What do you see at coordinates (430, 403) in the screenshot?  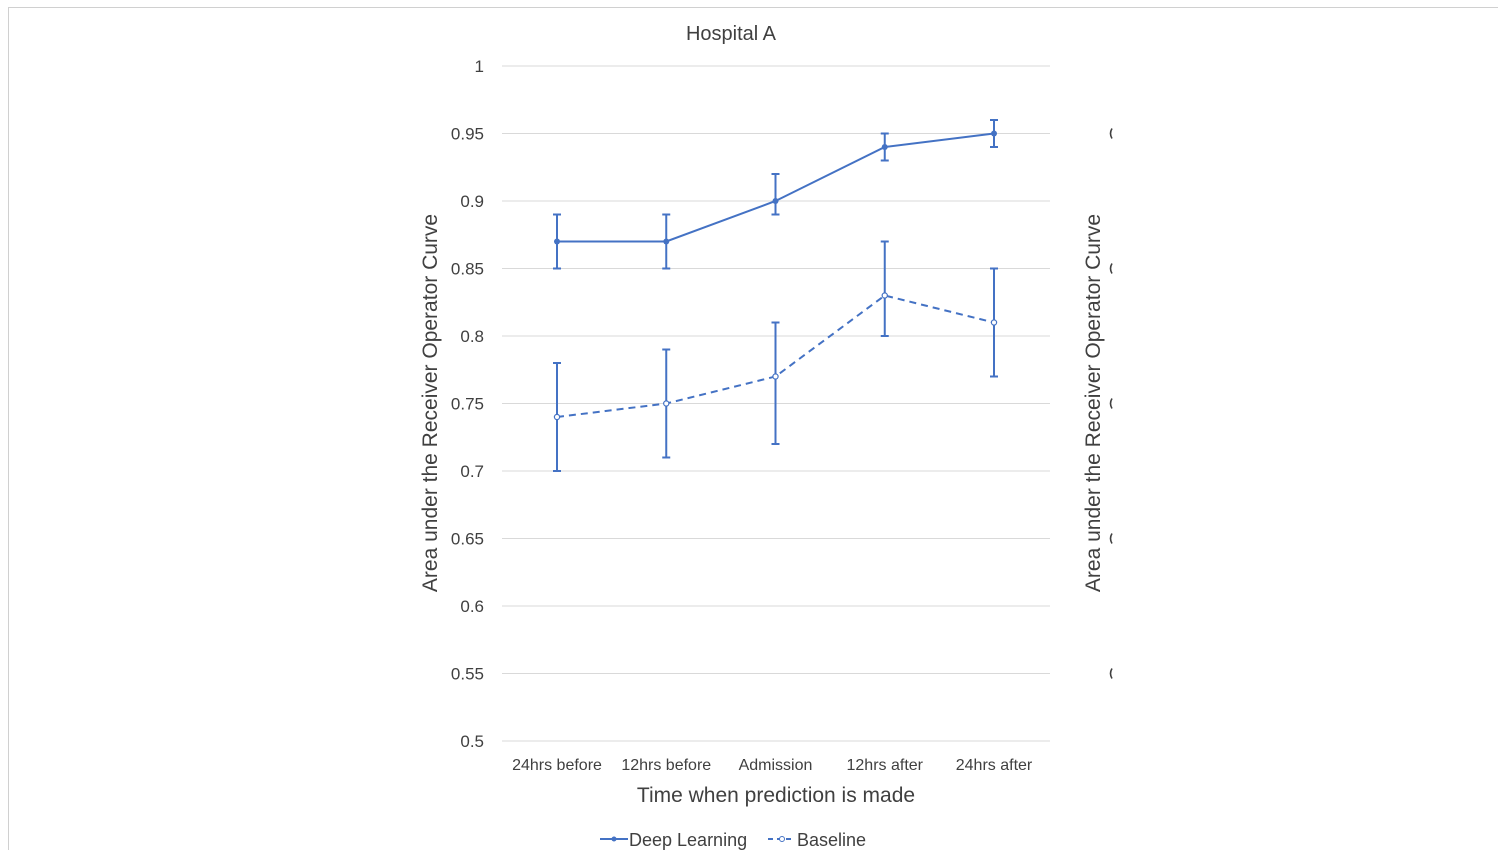 I see `y-axis-title: Area under the Receiver Operator Curve` at bounding box center [430, 403].